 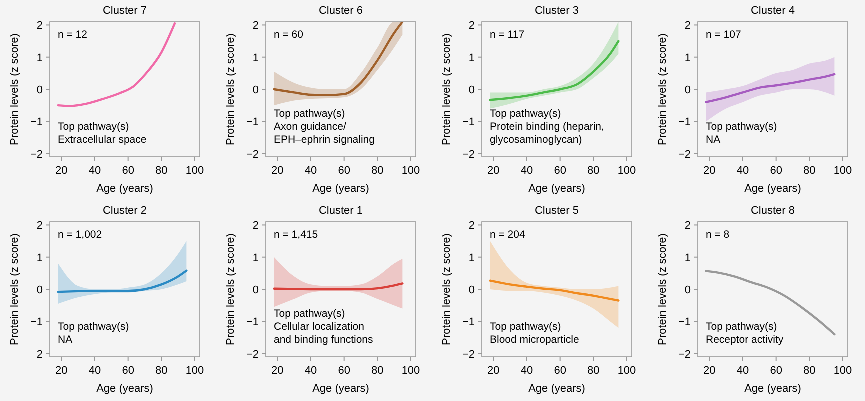 What do you see at coordinates (80, 235) in the screenshot?
I see `annotation: n = 1,002` at bounding box center [80, 235].